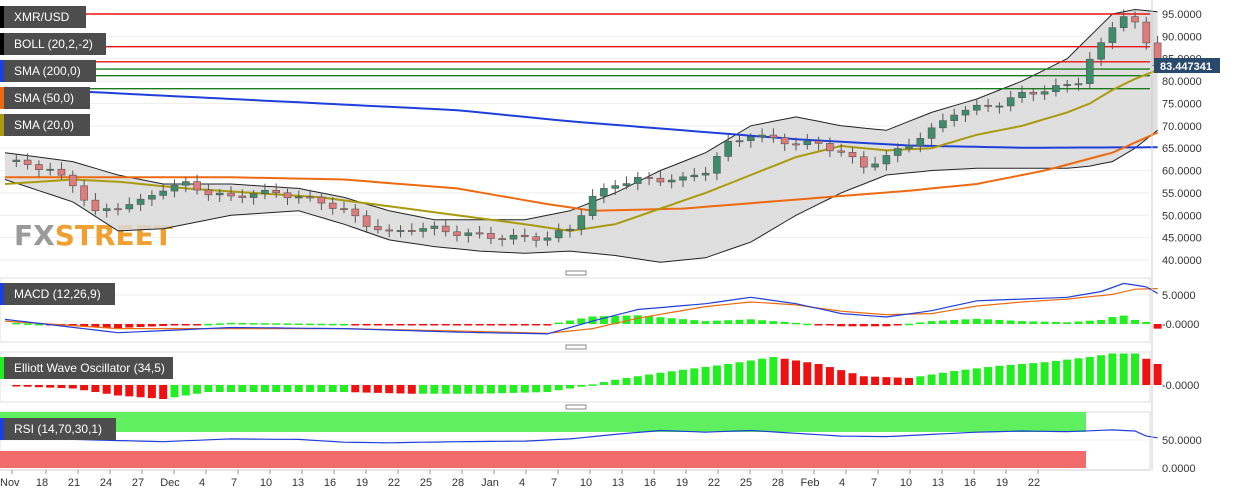 Image resolution: width=1244 pixels, height=496 pixels. Describe the element at coordinates (576, 347) in the screenshot. I see `resize-handle-ewo` at that location.